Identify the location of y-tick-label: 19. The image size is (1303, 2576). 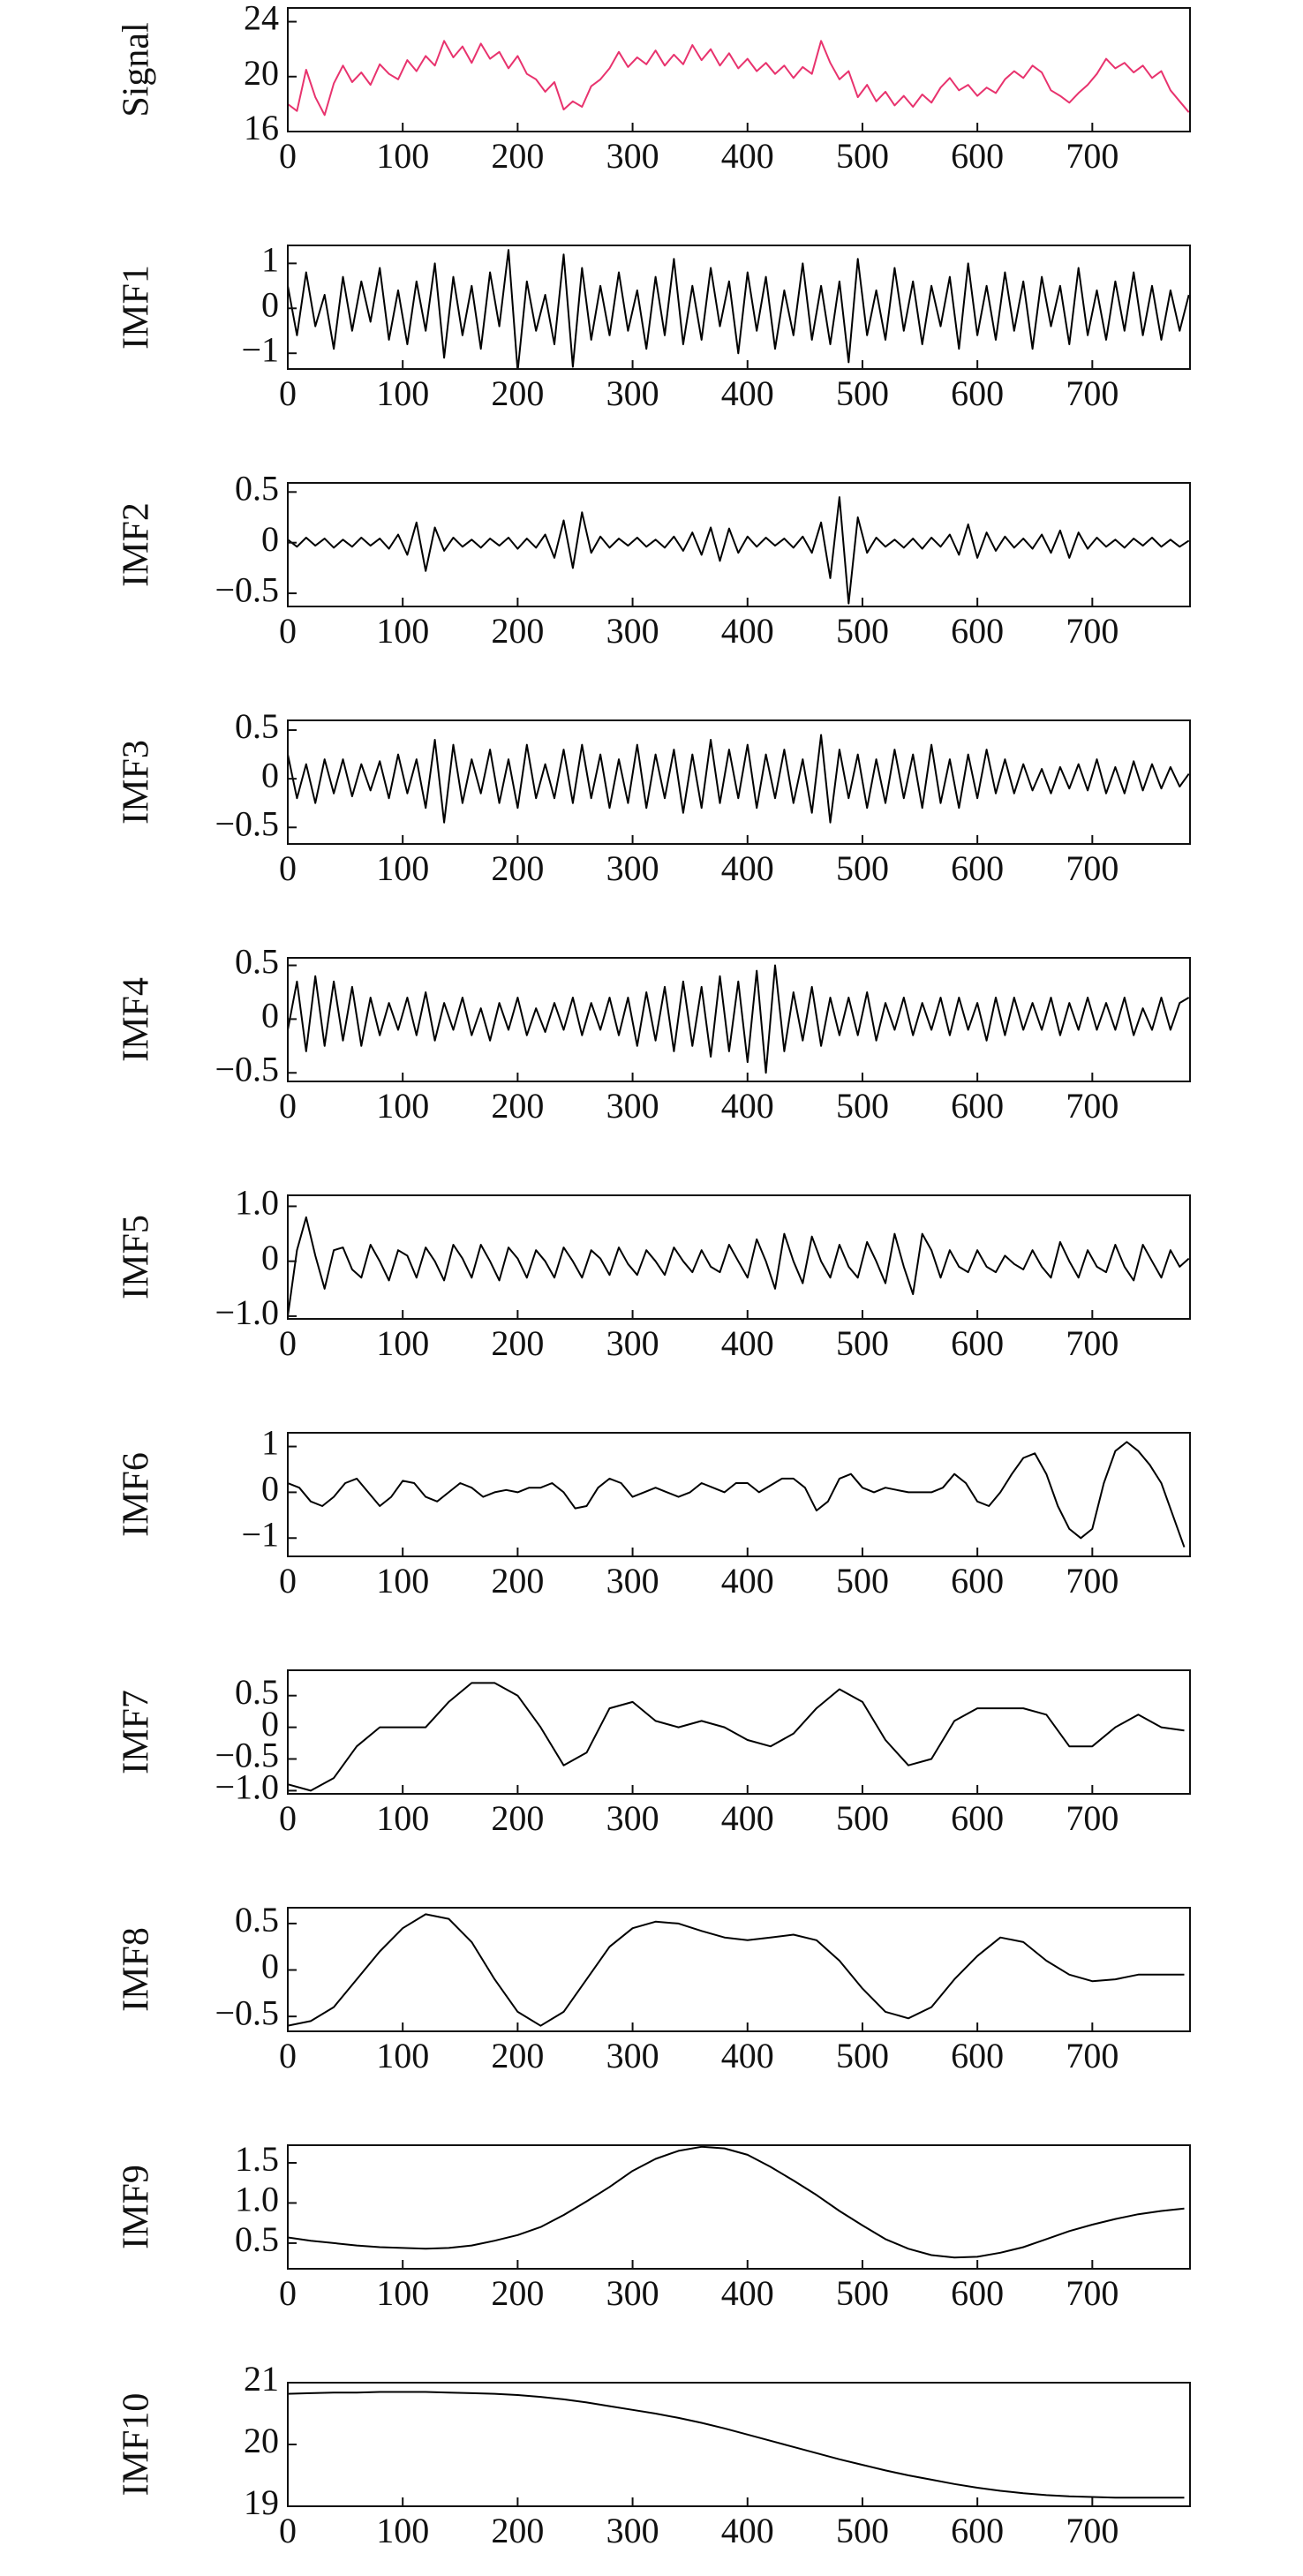
(261, 2502).